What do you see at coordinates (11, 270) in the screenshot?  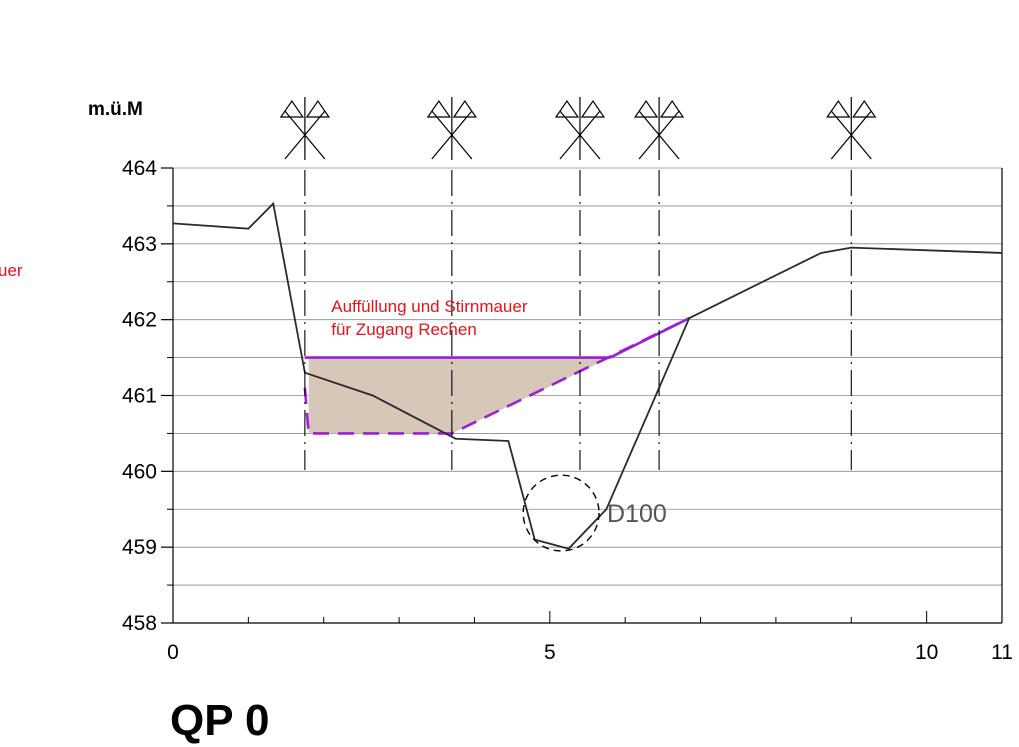 I see `clipped-annotation-text: uer` at bounding box center [11, 270].